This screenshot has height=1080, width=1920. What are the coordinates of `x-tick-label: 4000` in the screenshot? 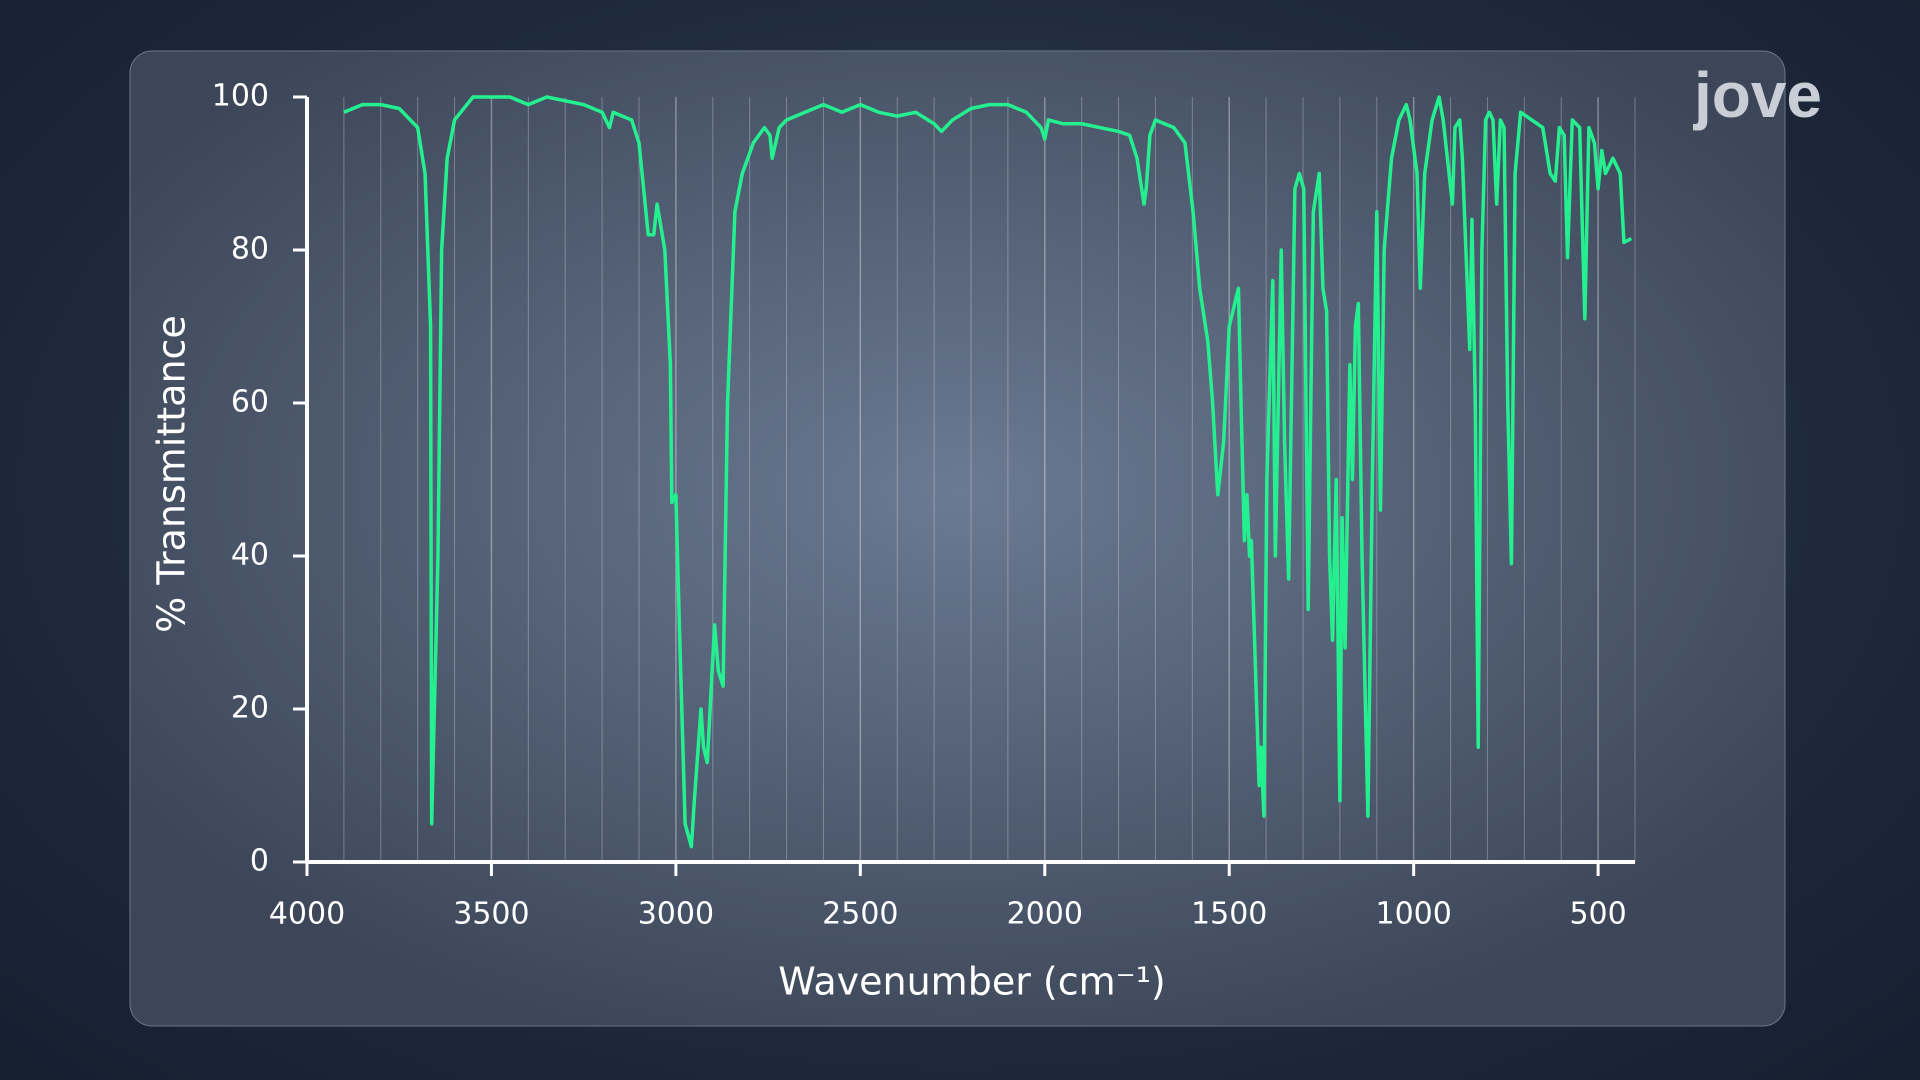 It's located at (307, 914).